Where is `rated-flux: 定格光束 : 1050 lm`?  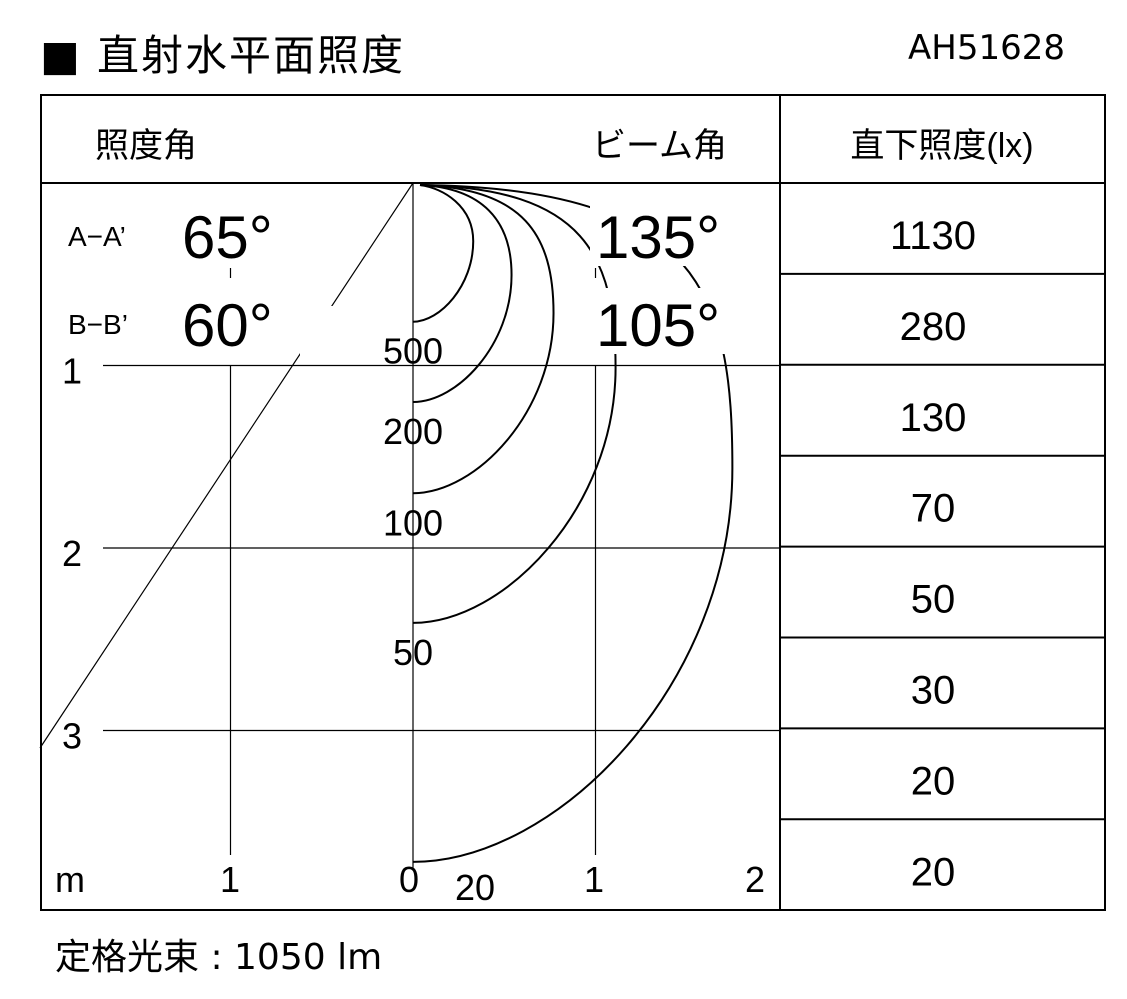 rated-flux: 定格光束 : 1050 lm is located at coordinates (219, 957).